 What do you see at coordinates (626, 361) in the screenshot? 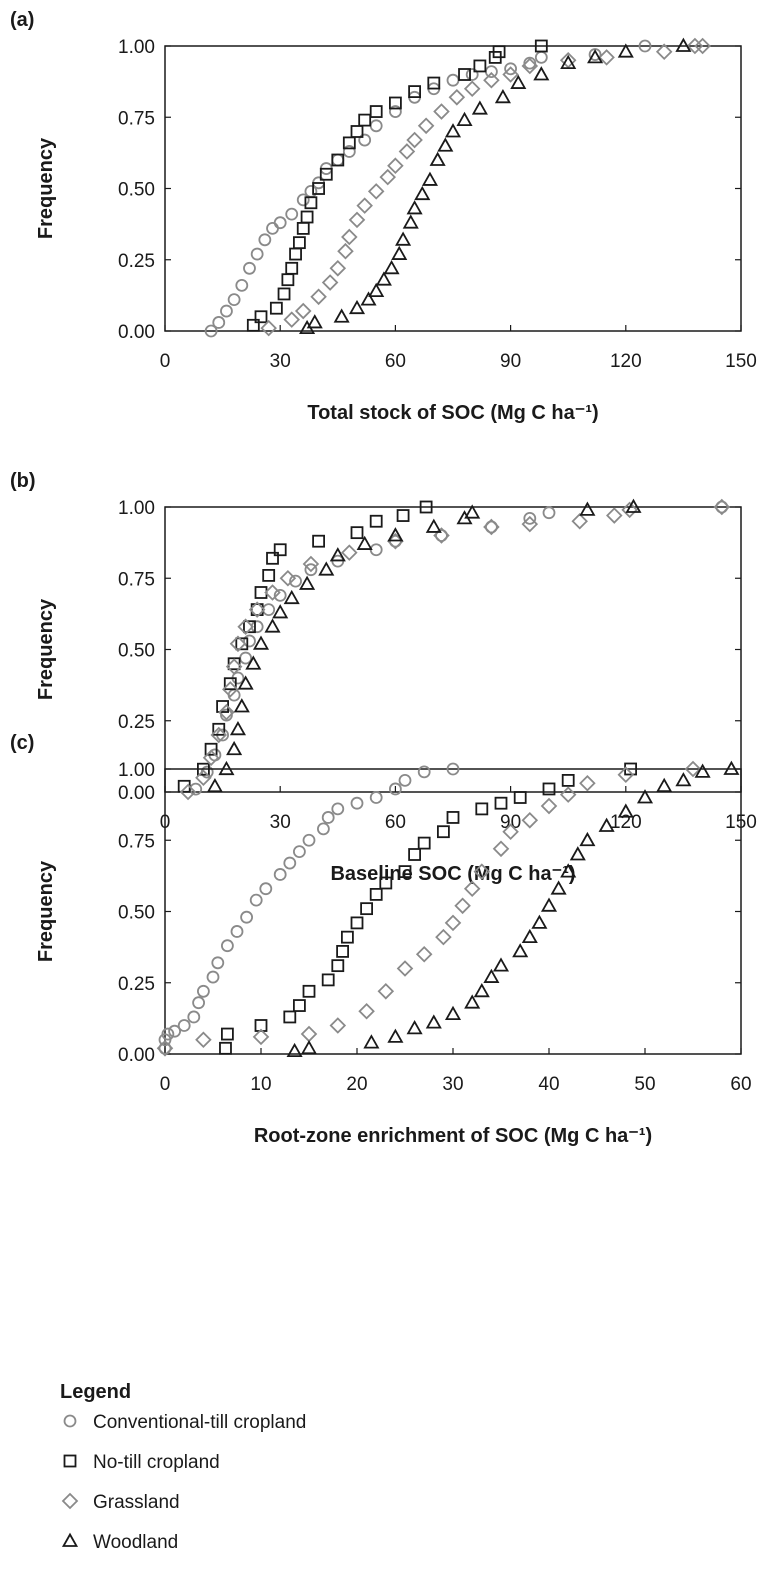
I see `x-tick-label: 120` at bounding box center [626, 361].